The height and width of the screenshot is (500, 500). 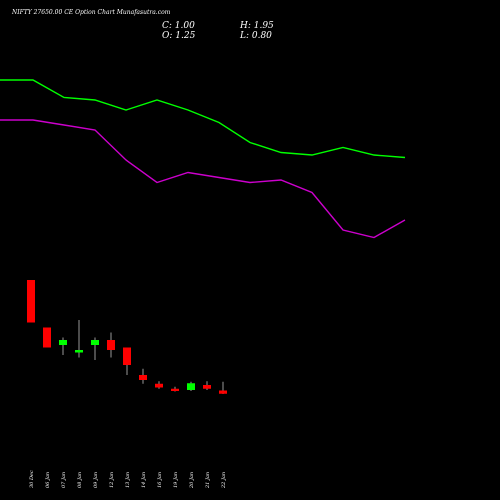 What do you see at coordinates (80, 480) in the screenshot?
I see `x-tick-label: 08 Jan` at bounding box center [80, 480].